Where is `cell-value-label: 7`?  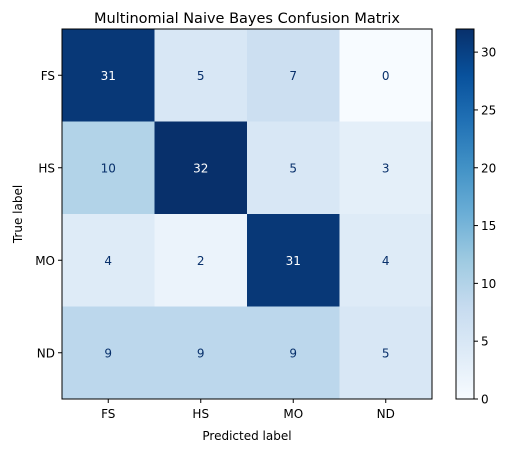 cell-value-label: 7 is located at coordinates (293, 76).